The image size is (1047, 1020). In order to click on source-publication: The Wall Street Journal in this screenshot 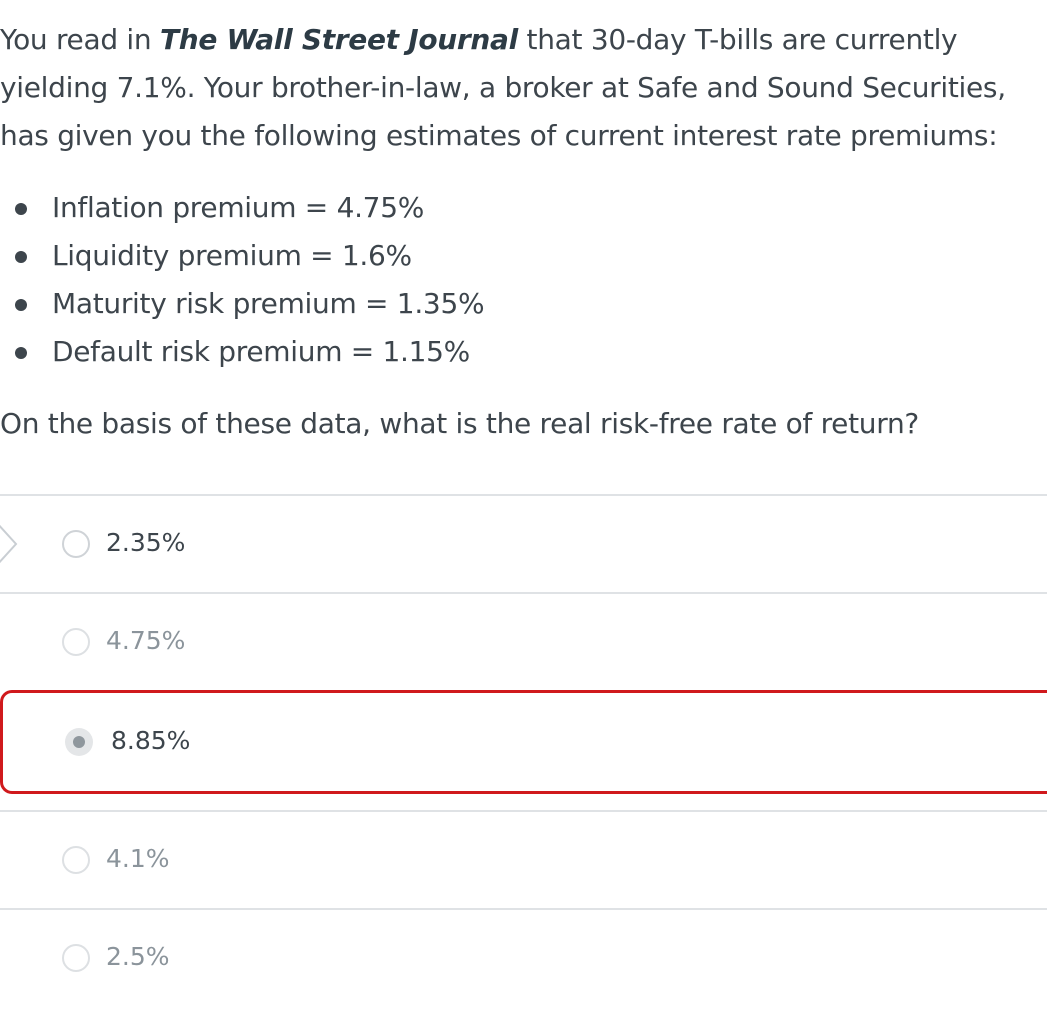, I will do `click(338, 39)`.